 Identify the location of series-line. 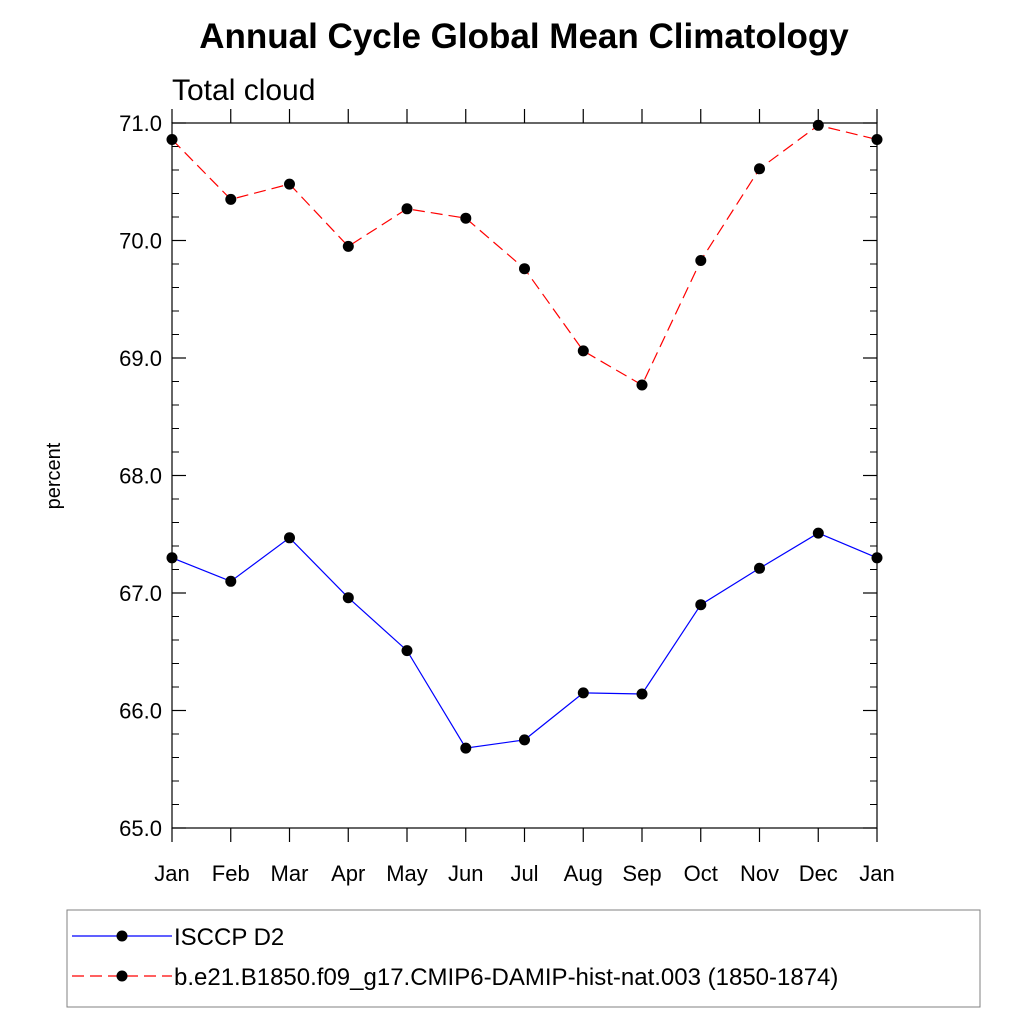
(524, 640).